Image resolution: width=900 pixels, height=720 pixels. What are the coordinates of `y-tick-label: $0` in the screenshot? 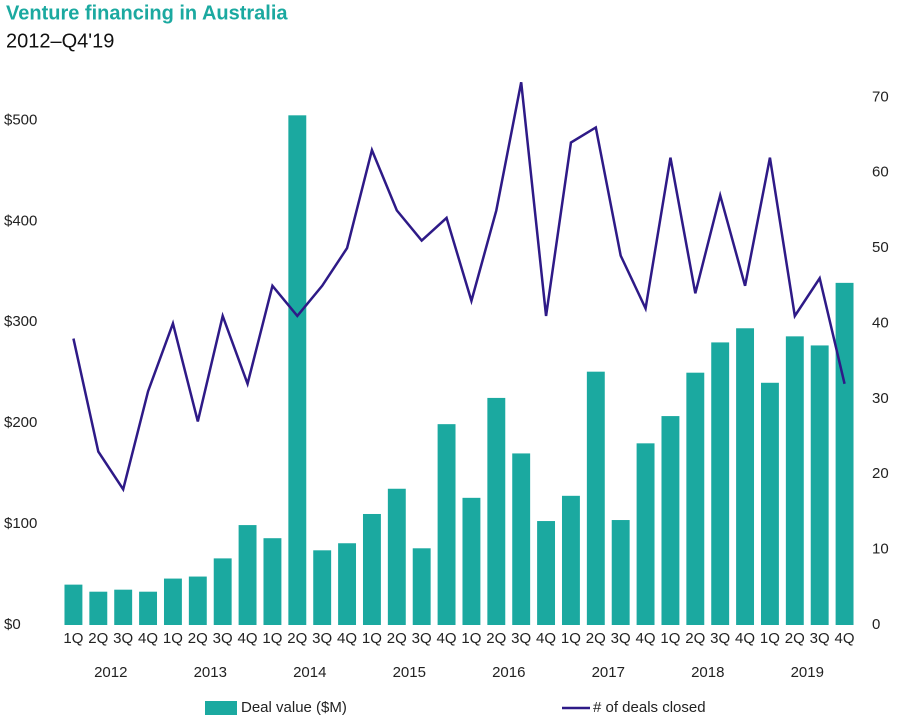 It's located at (12, 624).